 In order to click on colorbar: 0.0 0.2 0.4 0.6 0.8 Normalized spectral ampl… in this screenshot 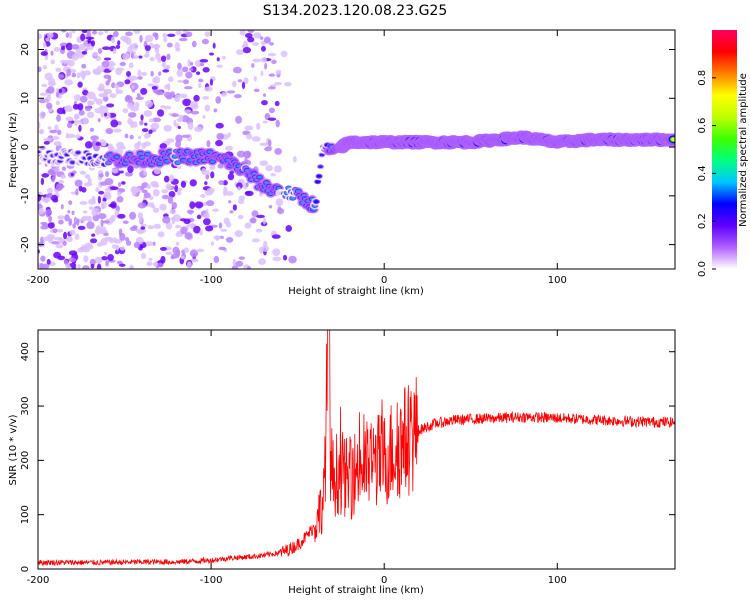, I will do `click(723, 153)`.